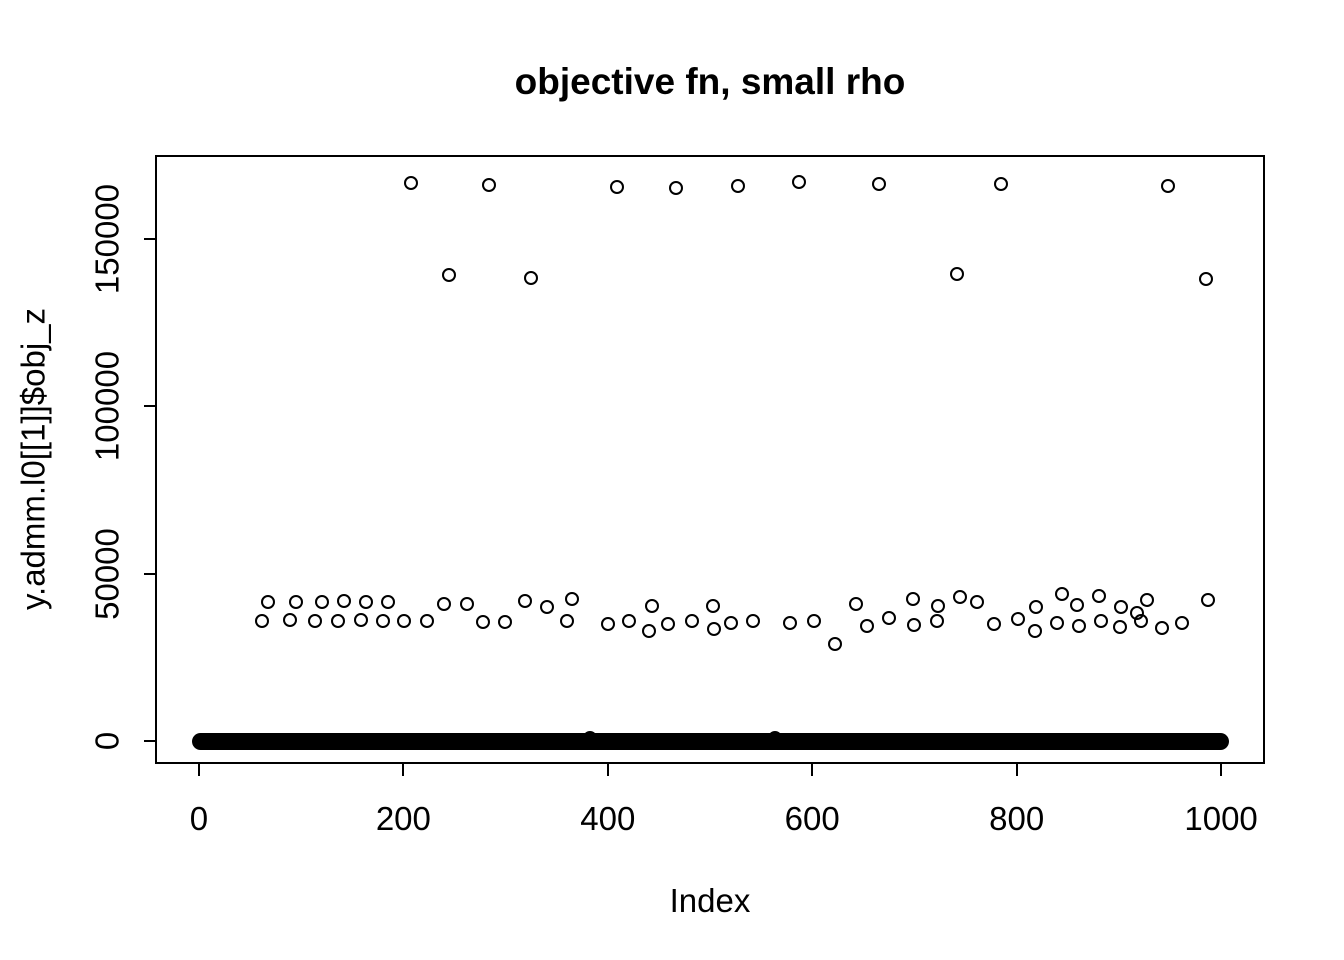 The height and width of the screenshot is (960, 1344). Describe the element at coordinates (33, 459) in the screenshot. I see `y-axis-label: y.admm.l0[[1]]$obj_z` at that location.